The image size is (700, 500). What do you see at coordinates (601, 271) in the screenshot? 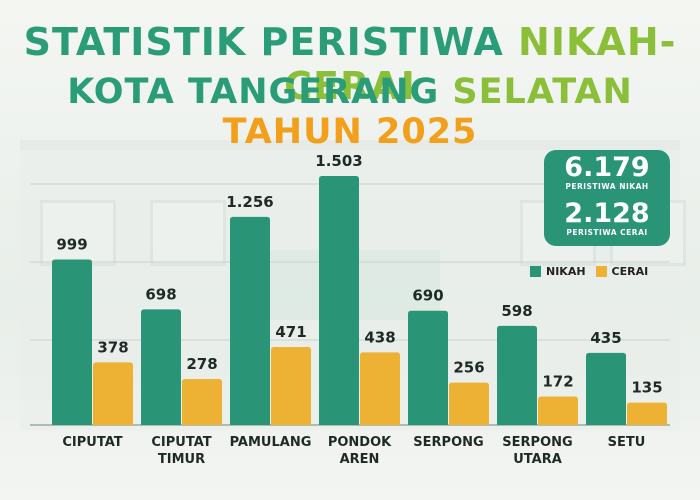
I see `legend-swatch-cerai` at bounding box center [601, 271].